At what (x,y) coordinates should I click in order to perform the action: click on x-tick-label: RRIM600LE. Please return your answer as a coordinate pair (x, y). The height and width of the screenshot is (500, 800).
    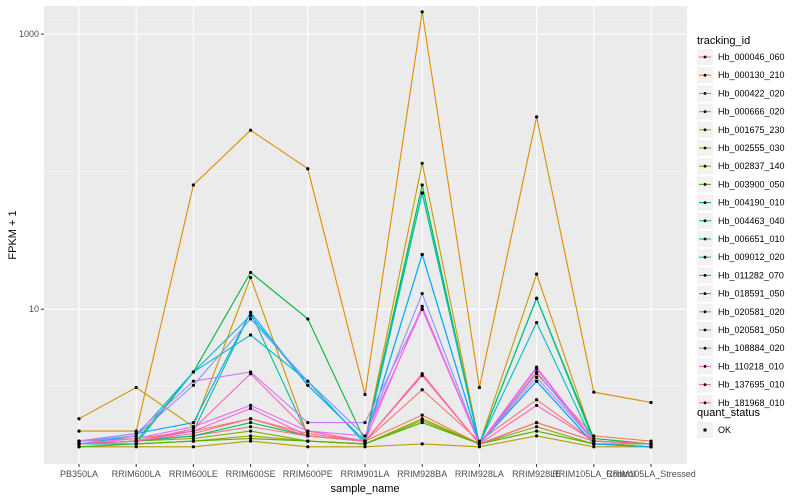
    Looking at the image, I should click on (193, 474).